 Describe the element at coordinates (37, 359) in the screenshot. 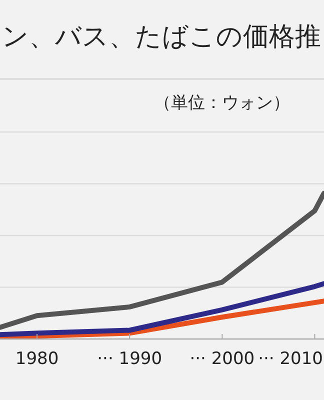

I see `xtick: 1980` at that location.